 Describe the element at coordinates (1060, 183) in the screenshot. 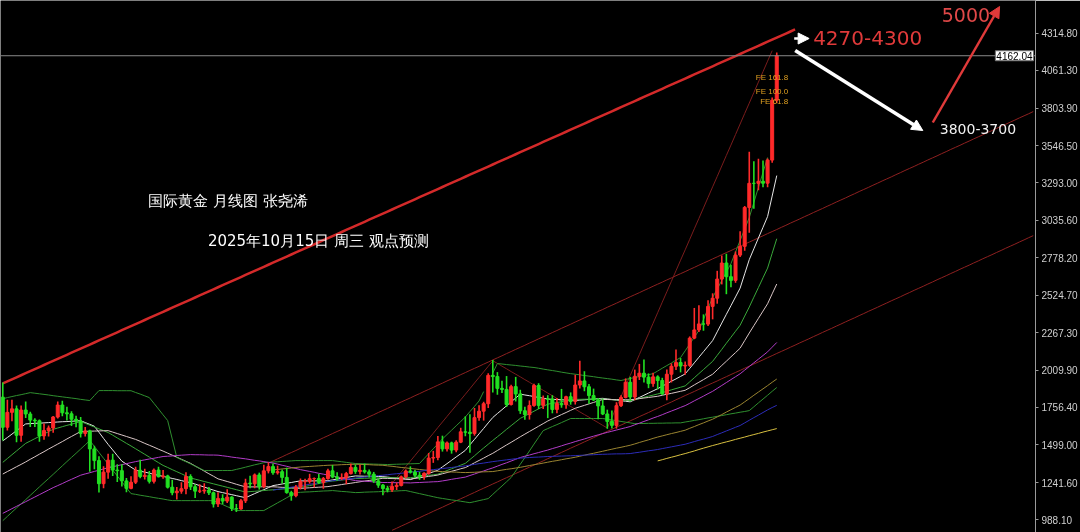

I see `y-tick-label: 3293.00` at that location.